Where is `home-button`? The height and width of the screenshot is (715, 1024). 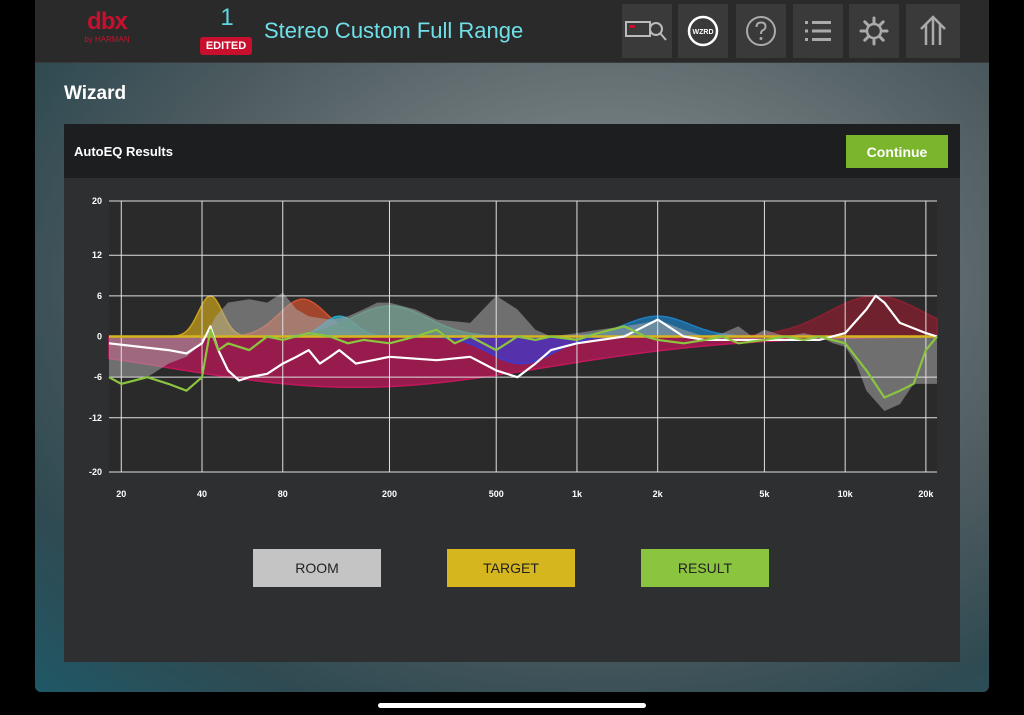 home-button is located at coordinates (933, 31).